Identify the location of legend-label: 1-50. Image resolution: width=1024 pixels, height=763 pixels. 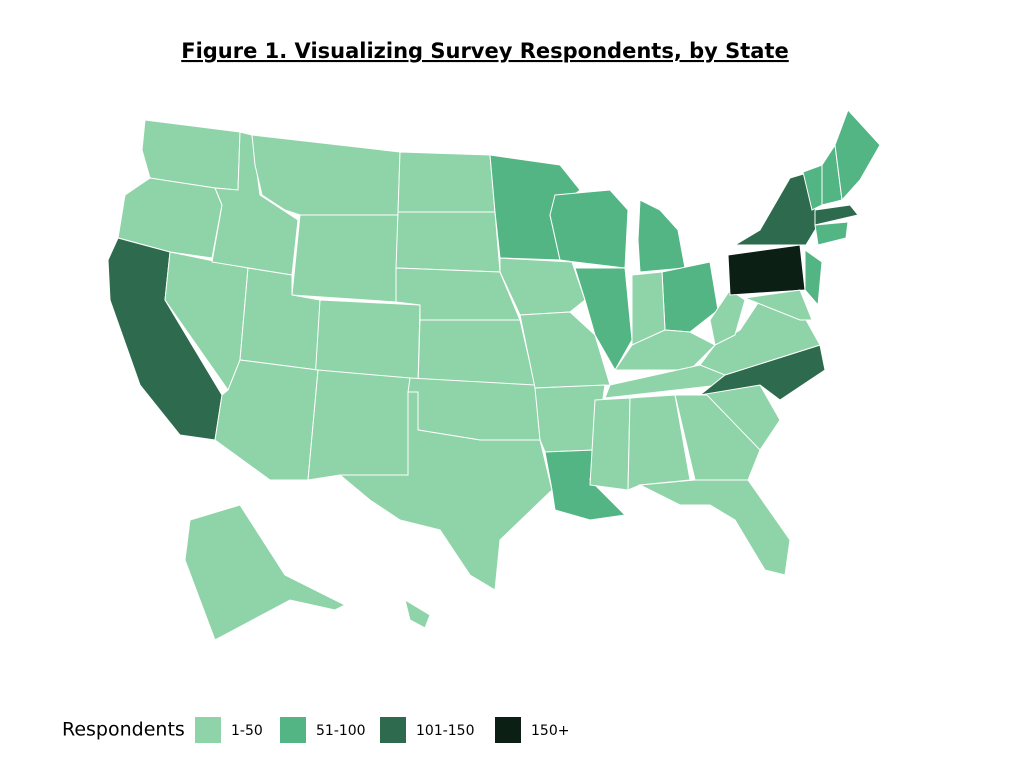
(247, 731).